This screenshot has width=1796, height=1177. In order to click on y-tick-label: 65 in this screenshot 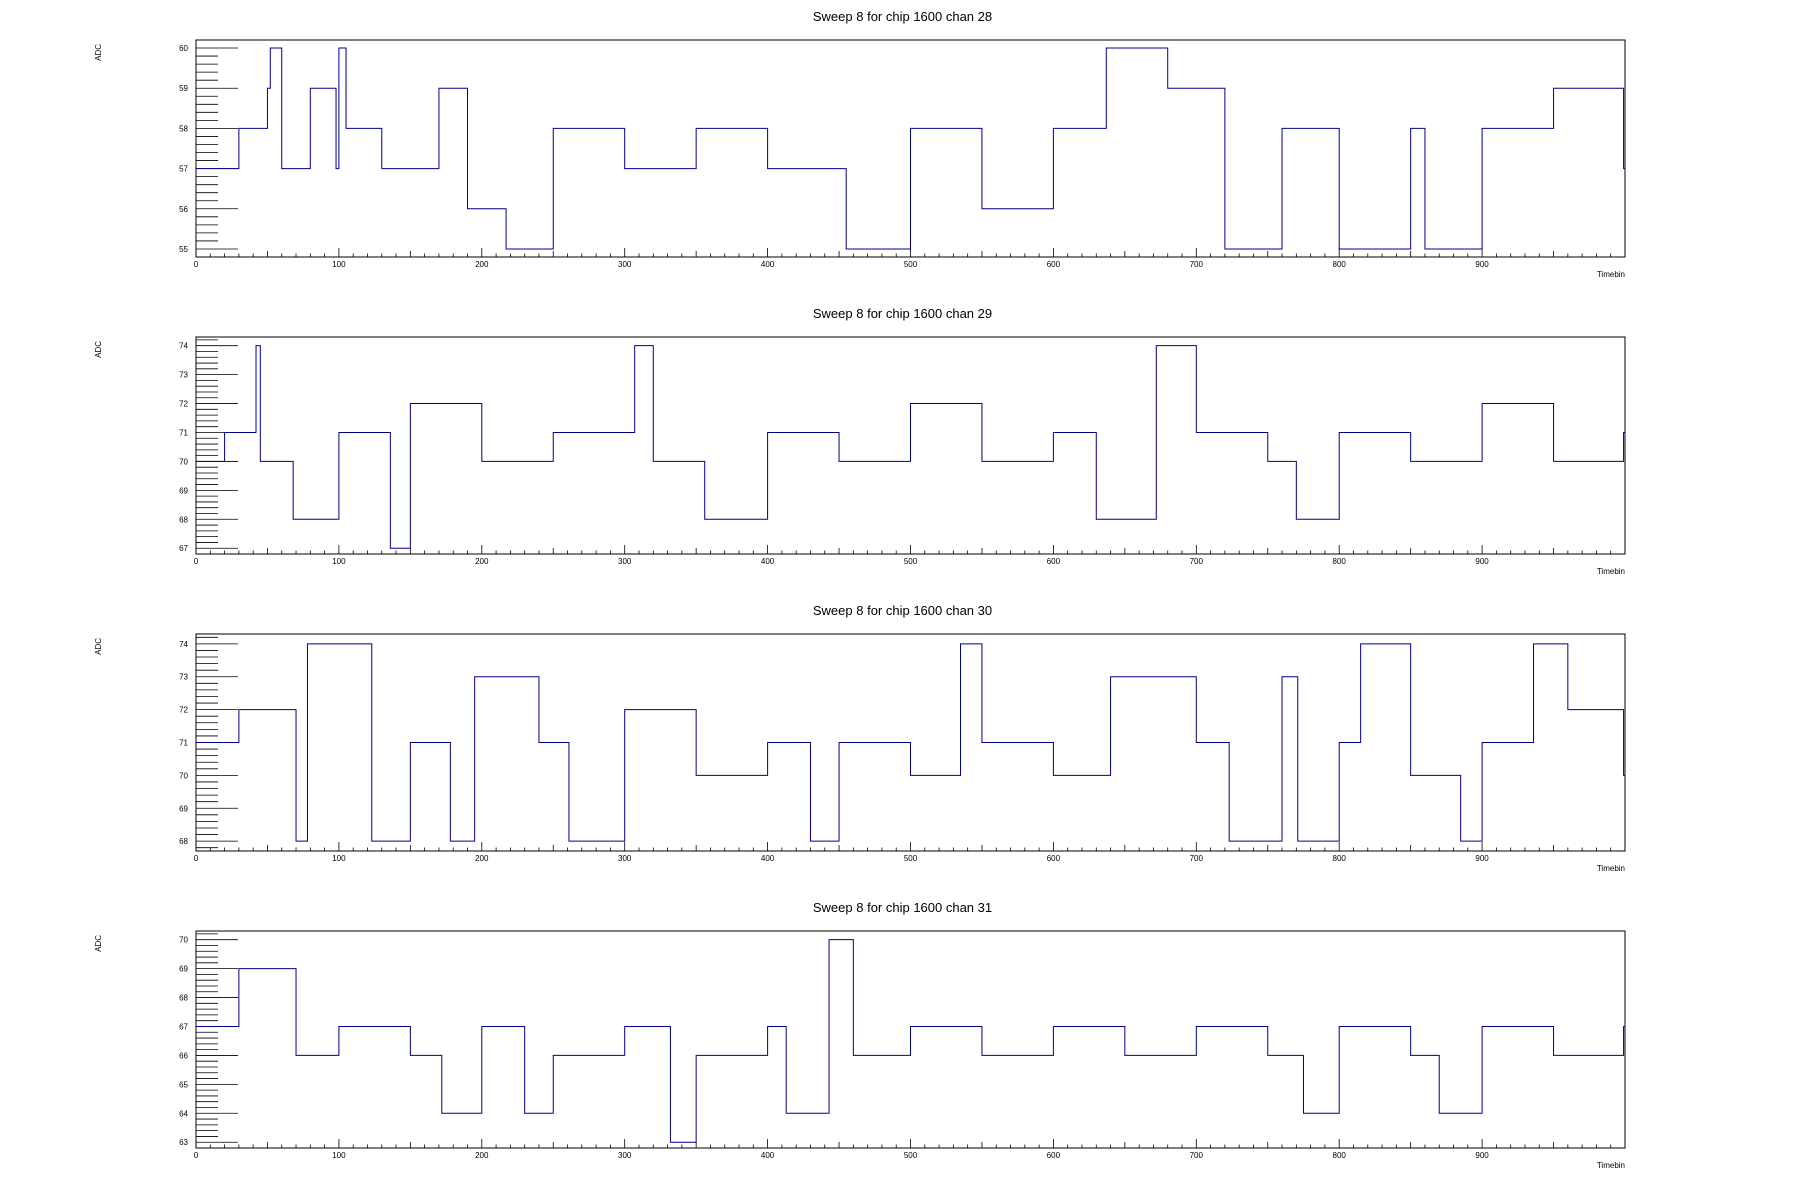, I will do `click(183, 1084)`.